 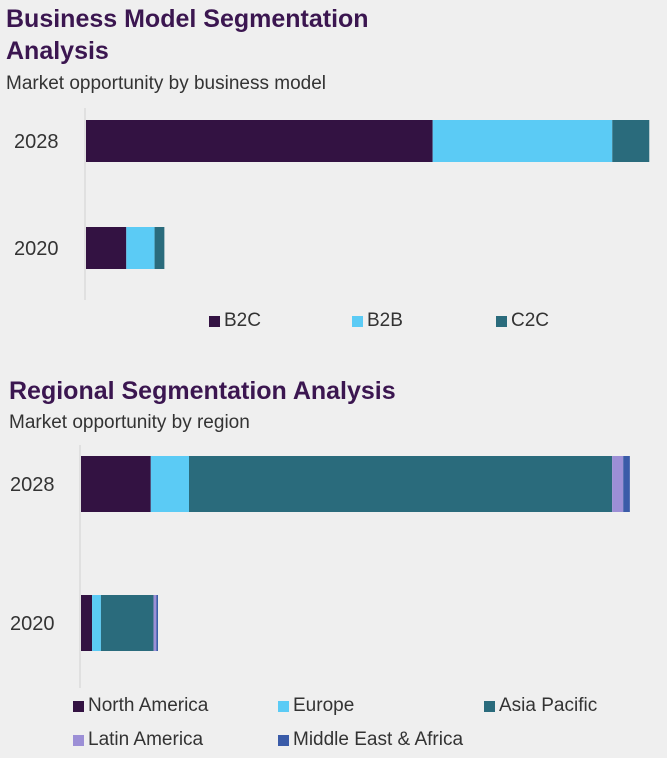 What do you see at coordinates (626, 484) in the screenshot?
I see `bar-middle-east-and-africa-2028` at bounding box center [626, 484].